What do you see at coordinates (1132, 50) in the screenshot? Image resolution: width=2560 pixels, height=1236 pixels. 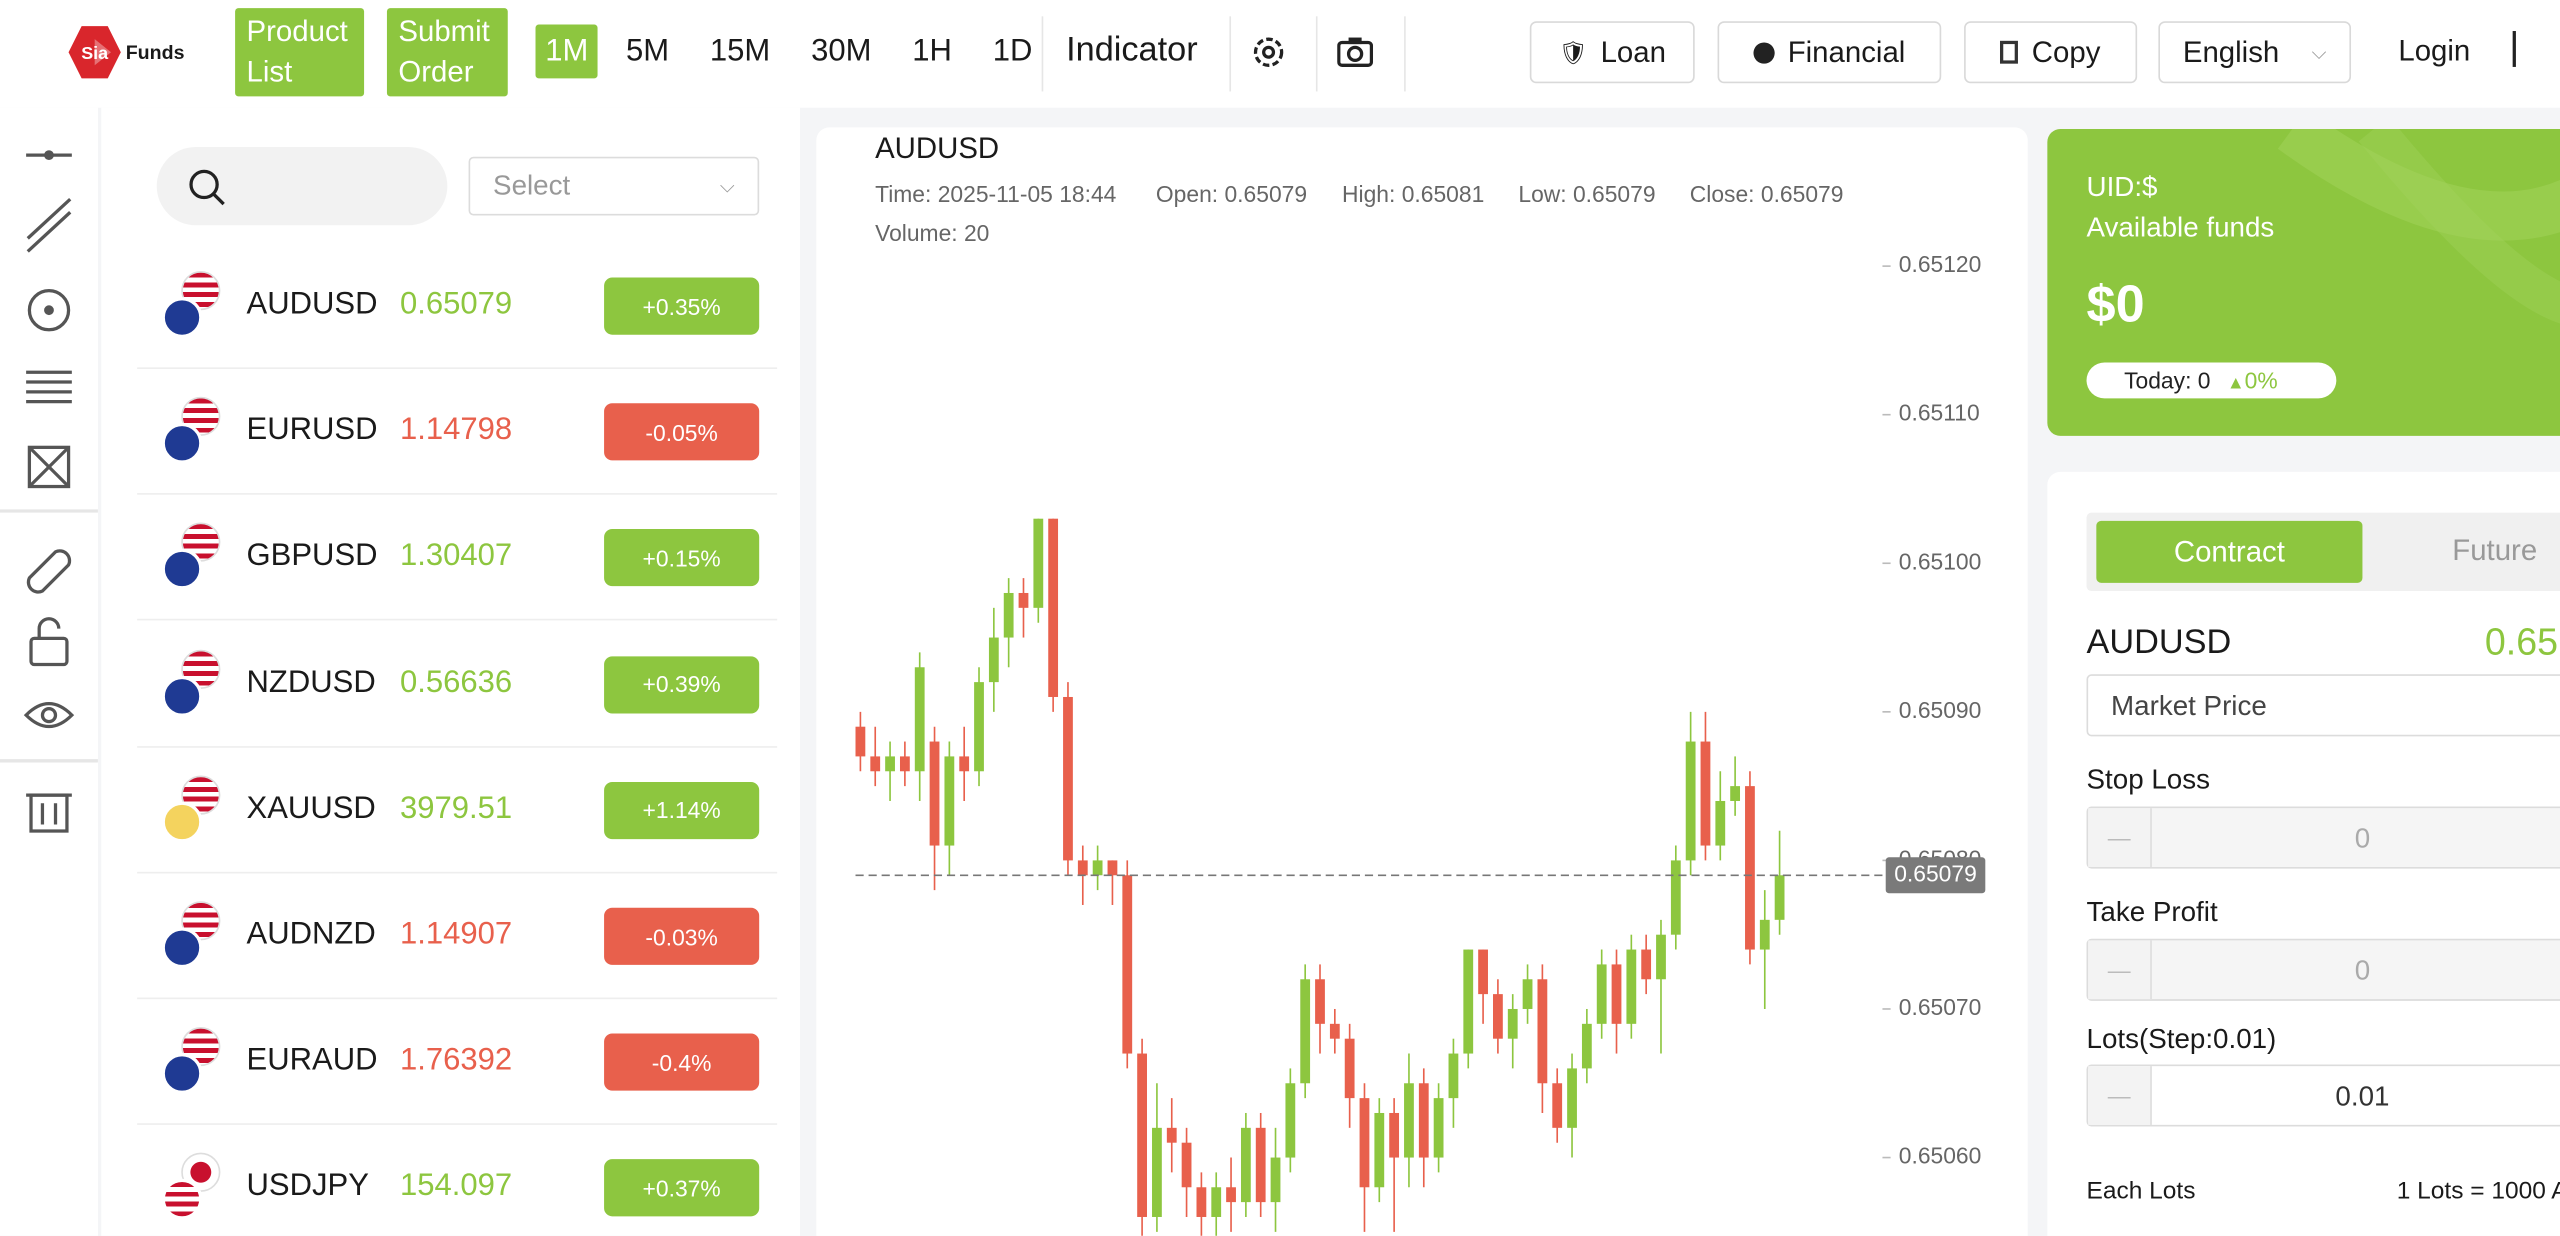 I see `indicator-button: Indicator` at bounding box center [1132, 50].